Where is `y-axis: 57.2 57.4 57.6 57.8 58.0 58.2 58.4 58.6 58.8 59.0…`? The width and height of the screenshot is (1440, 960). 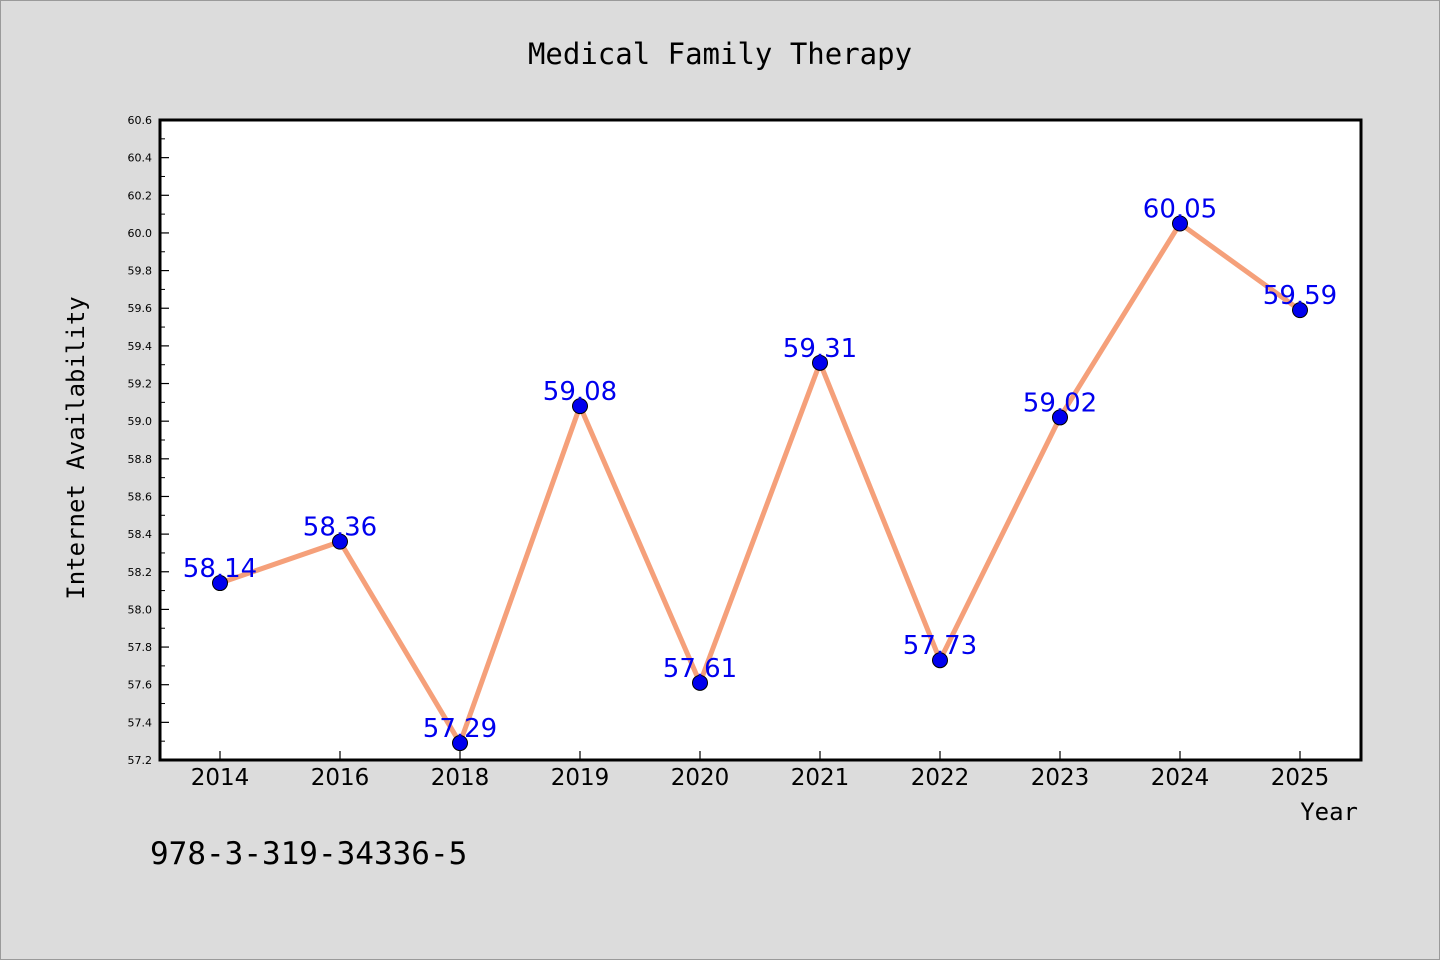 y-axis: 57.2 57.4 57.6 57.8 58.0 58.2 58.4 58.6 58.8 59.0… is located at coordinates (148, 440).